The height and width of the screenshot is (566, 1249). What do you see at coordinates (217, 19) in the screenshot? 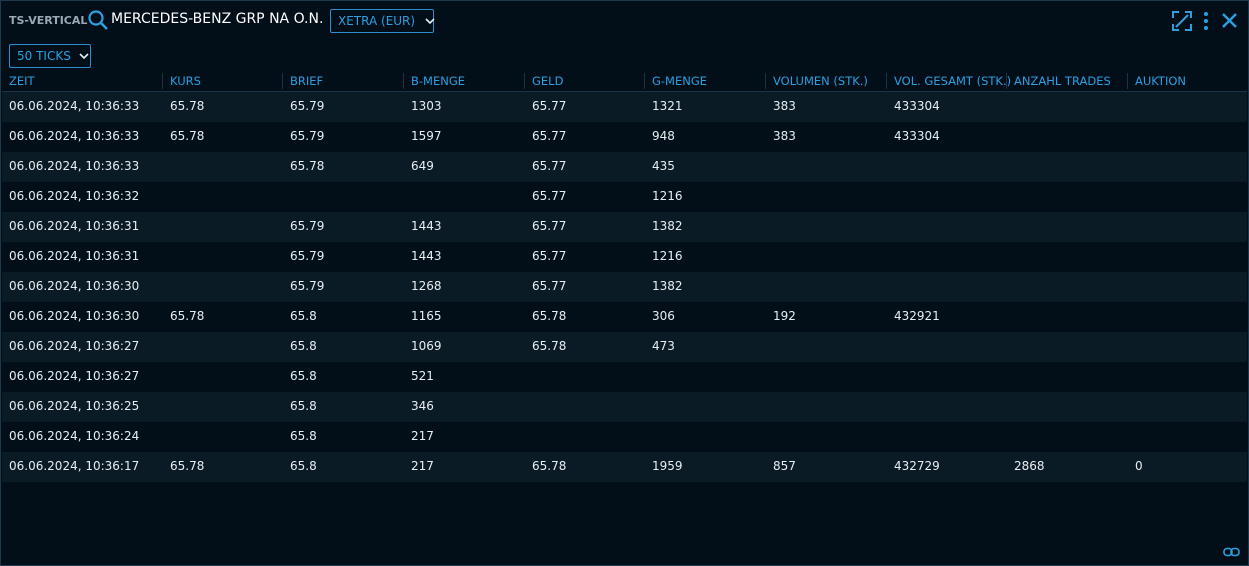
I see `instrument-name: MERCEDES-BENZ GRP NA O.N.` at bounding box center [217, 19].